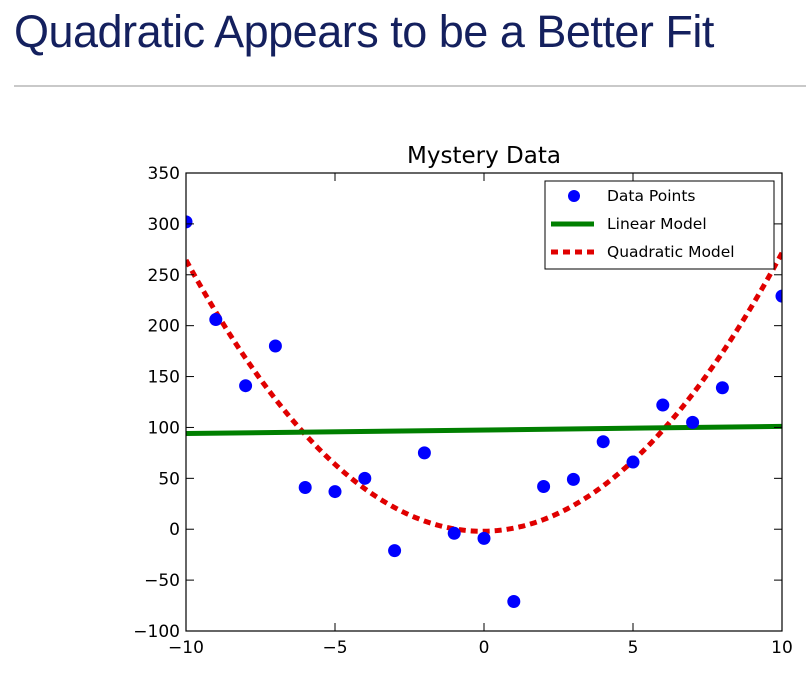  Describe the element at coordinates (162, 581) in the screenshot. I see `y-tick-label: −50` at that location.